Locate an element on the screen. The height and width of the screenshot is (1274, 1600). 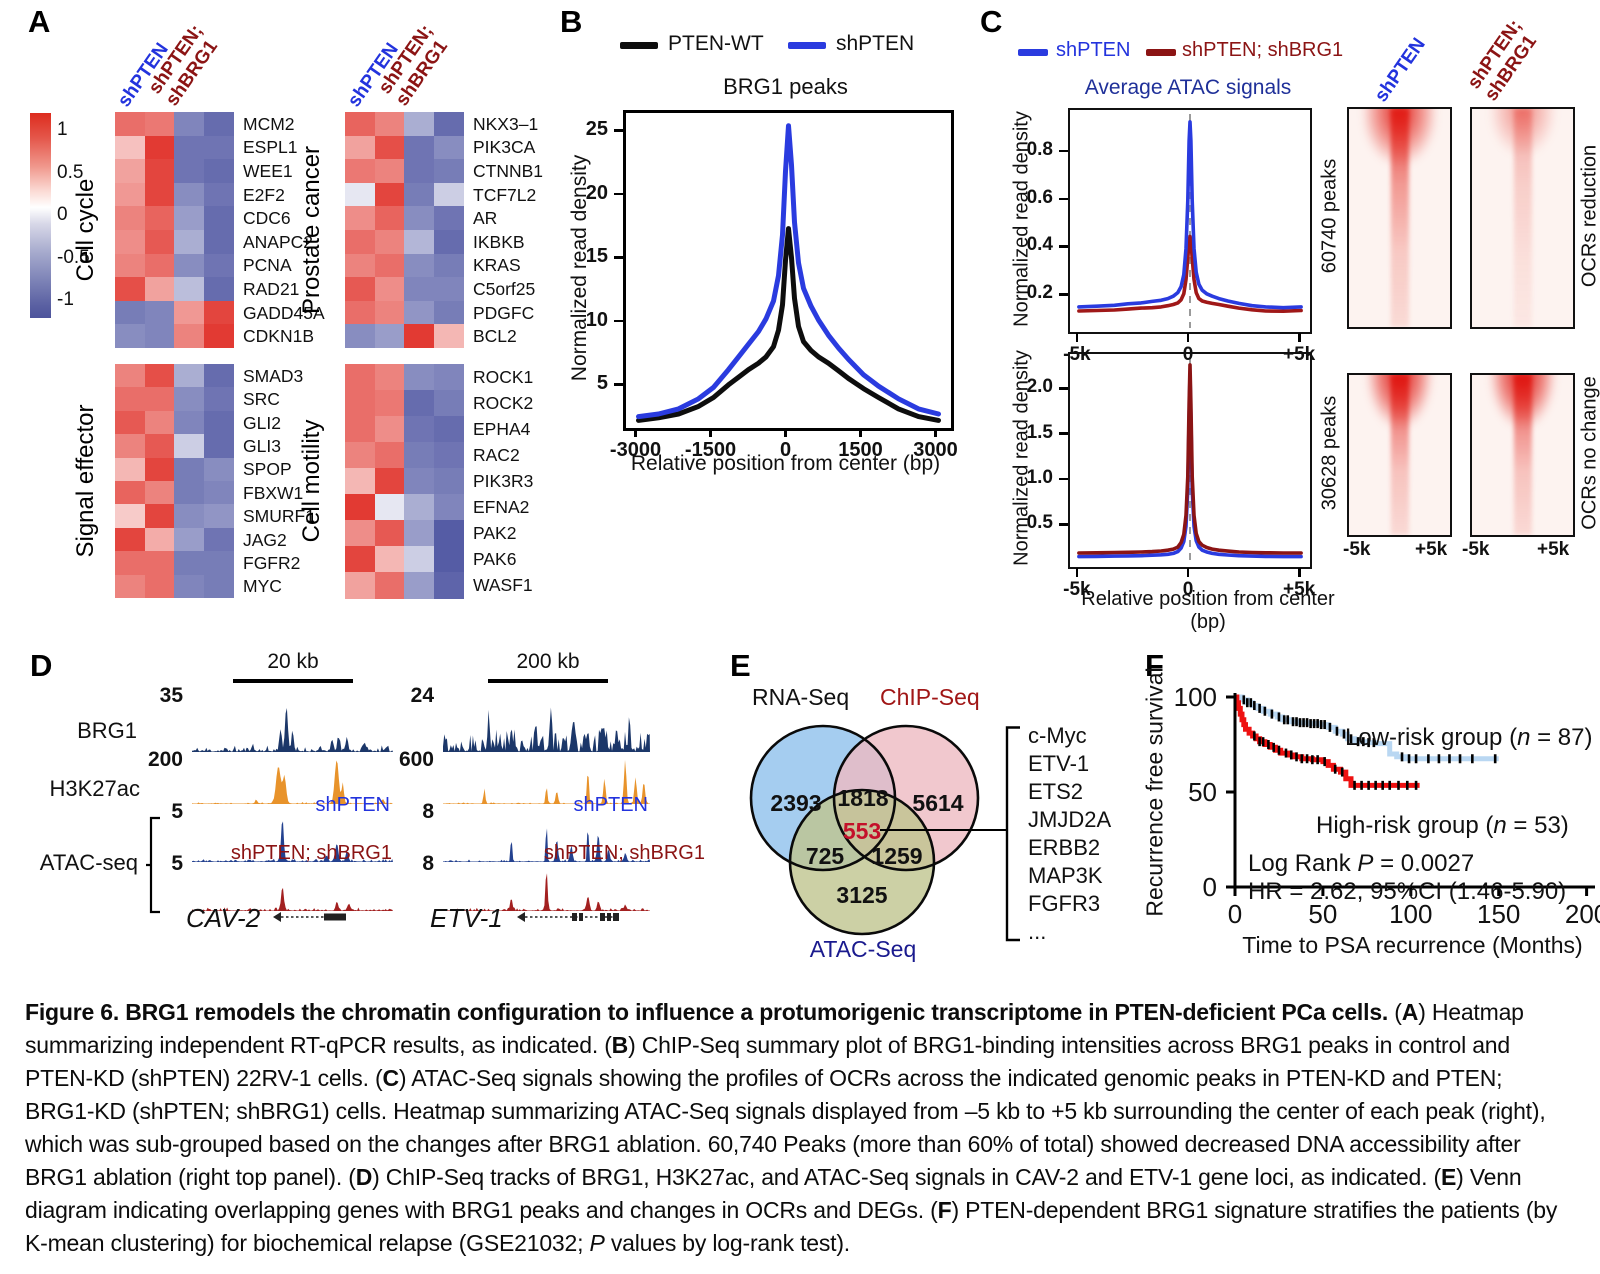
venn-count-center: 553 is located at coordinates (862, 831).